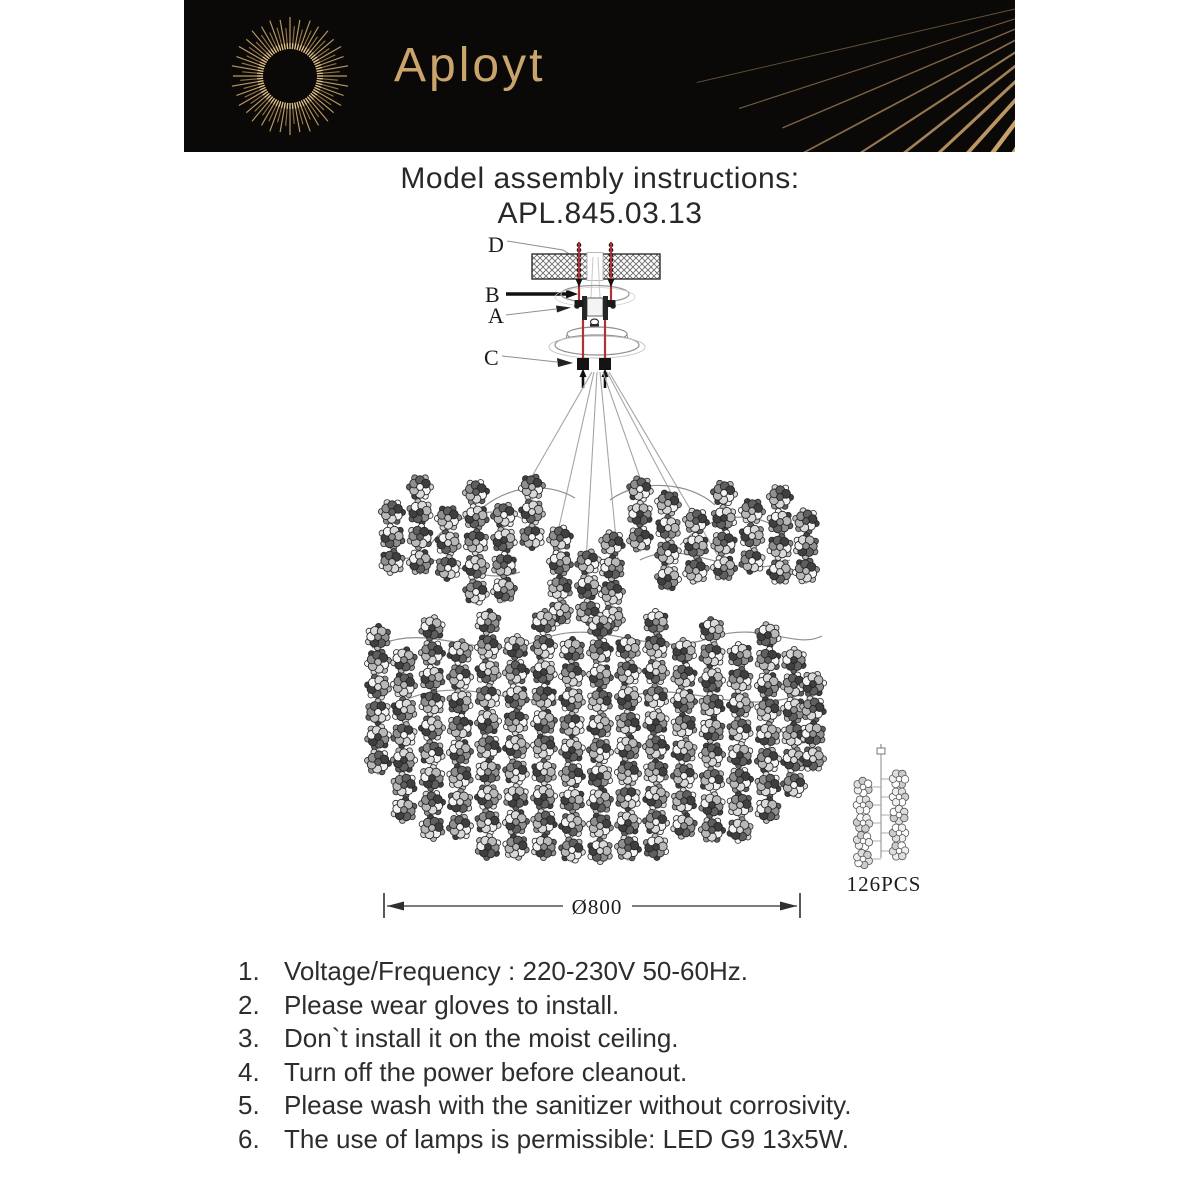 This screenshot has width=1200, height=1200. Describe the element at coordinates (249, 1004) in the screenshot. I see `item-number: 2.` at that location.